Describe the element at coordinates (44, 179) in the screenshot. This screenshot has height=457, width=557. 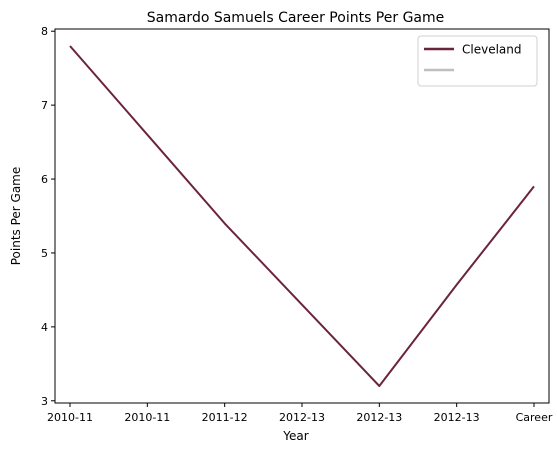
I see `y-tick-label: 6` at that location.